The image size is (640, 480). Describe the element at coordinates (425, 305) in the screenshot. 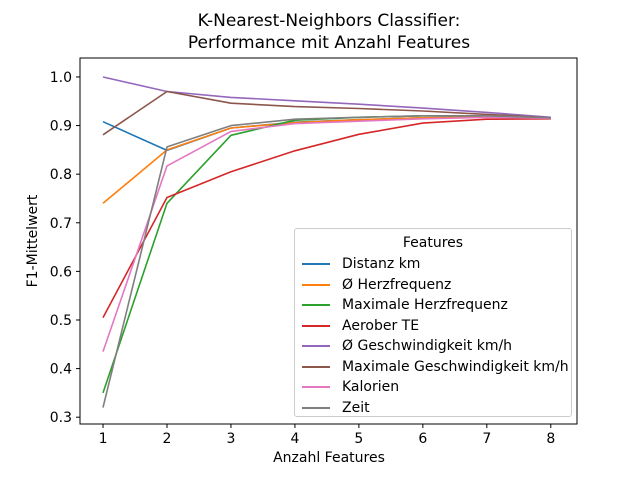

I see `legend-item-label: Maximale Herzfrequenz` at that location.